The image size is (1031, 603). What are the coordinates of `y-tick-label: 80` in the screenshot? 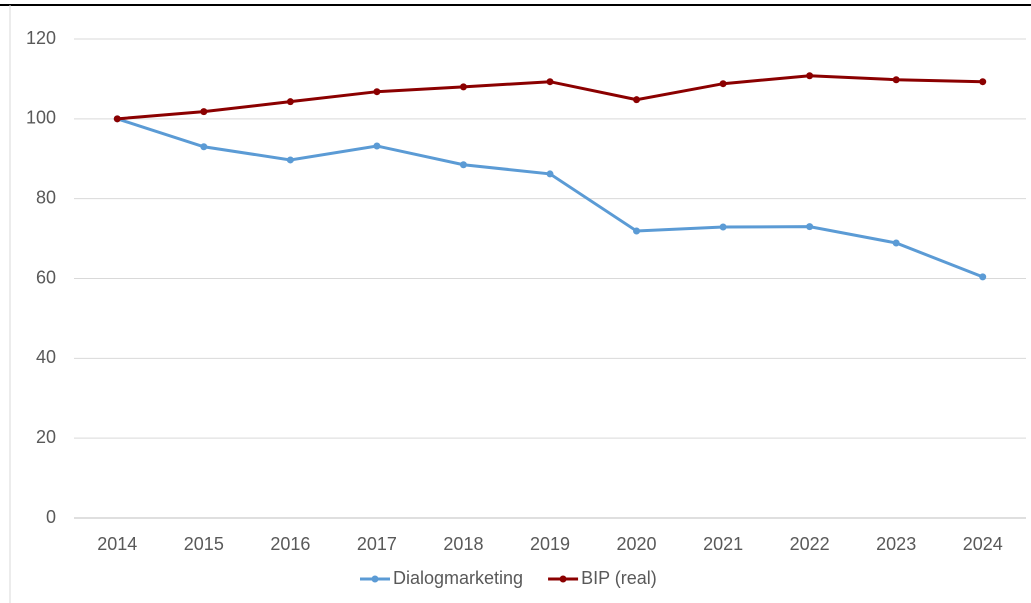 It's located at (46, 197).